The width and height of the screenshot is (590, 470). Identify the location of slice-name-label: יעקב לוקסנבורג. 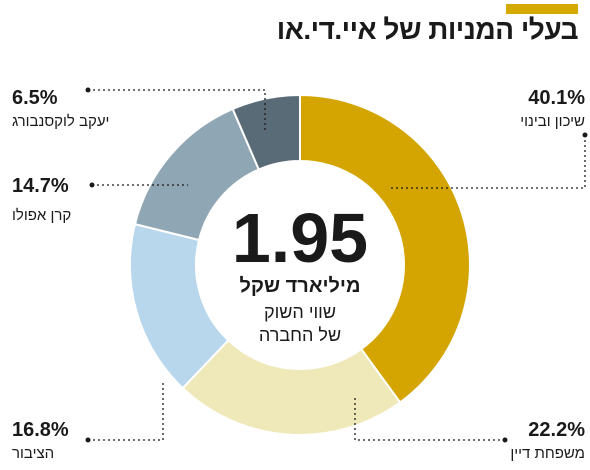
(60, 121).